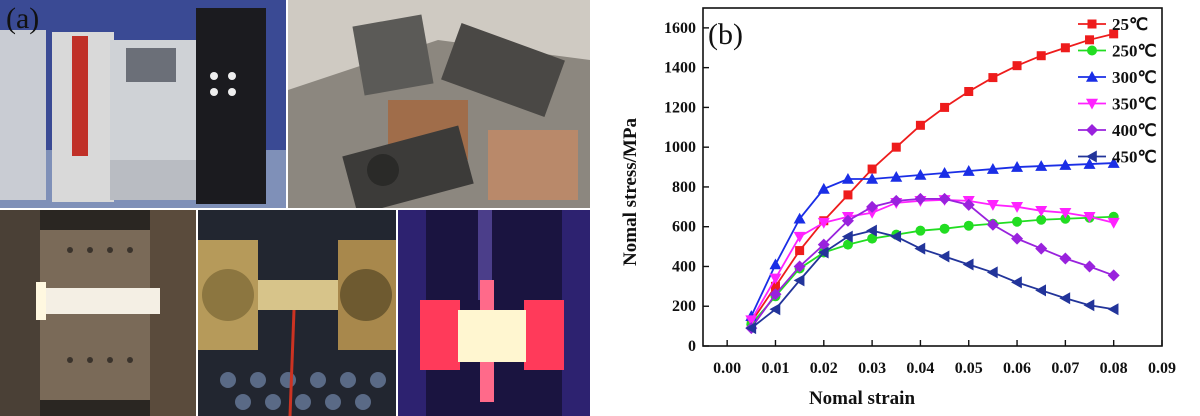  What do you see at coordinates (680, 147) in the screenshot?
I see `y-tick-label: 1000` at bounding box center [680, 147].